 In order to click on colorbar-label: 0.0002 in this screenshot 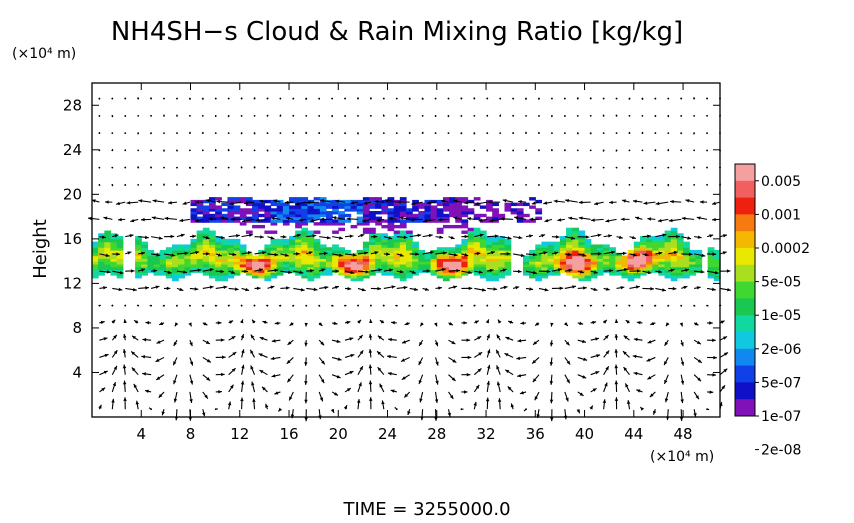, I will do `click(785, 249)`.